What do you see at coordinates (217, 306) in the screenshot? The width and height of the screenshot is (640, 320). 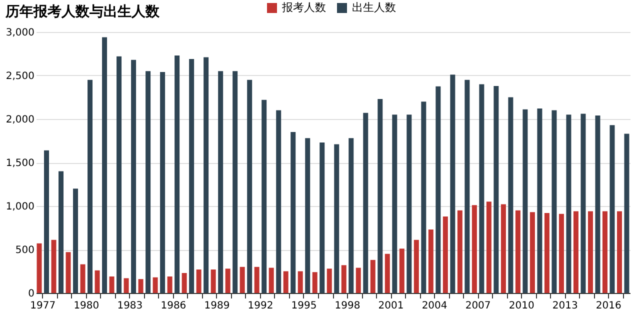 I see `x-tick-label: 1989` at bounding box center [217, 306].